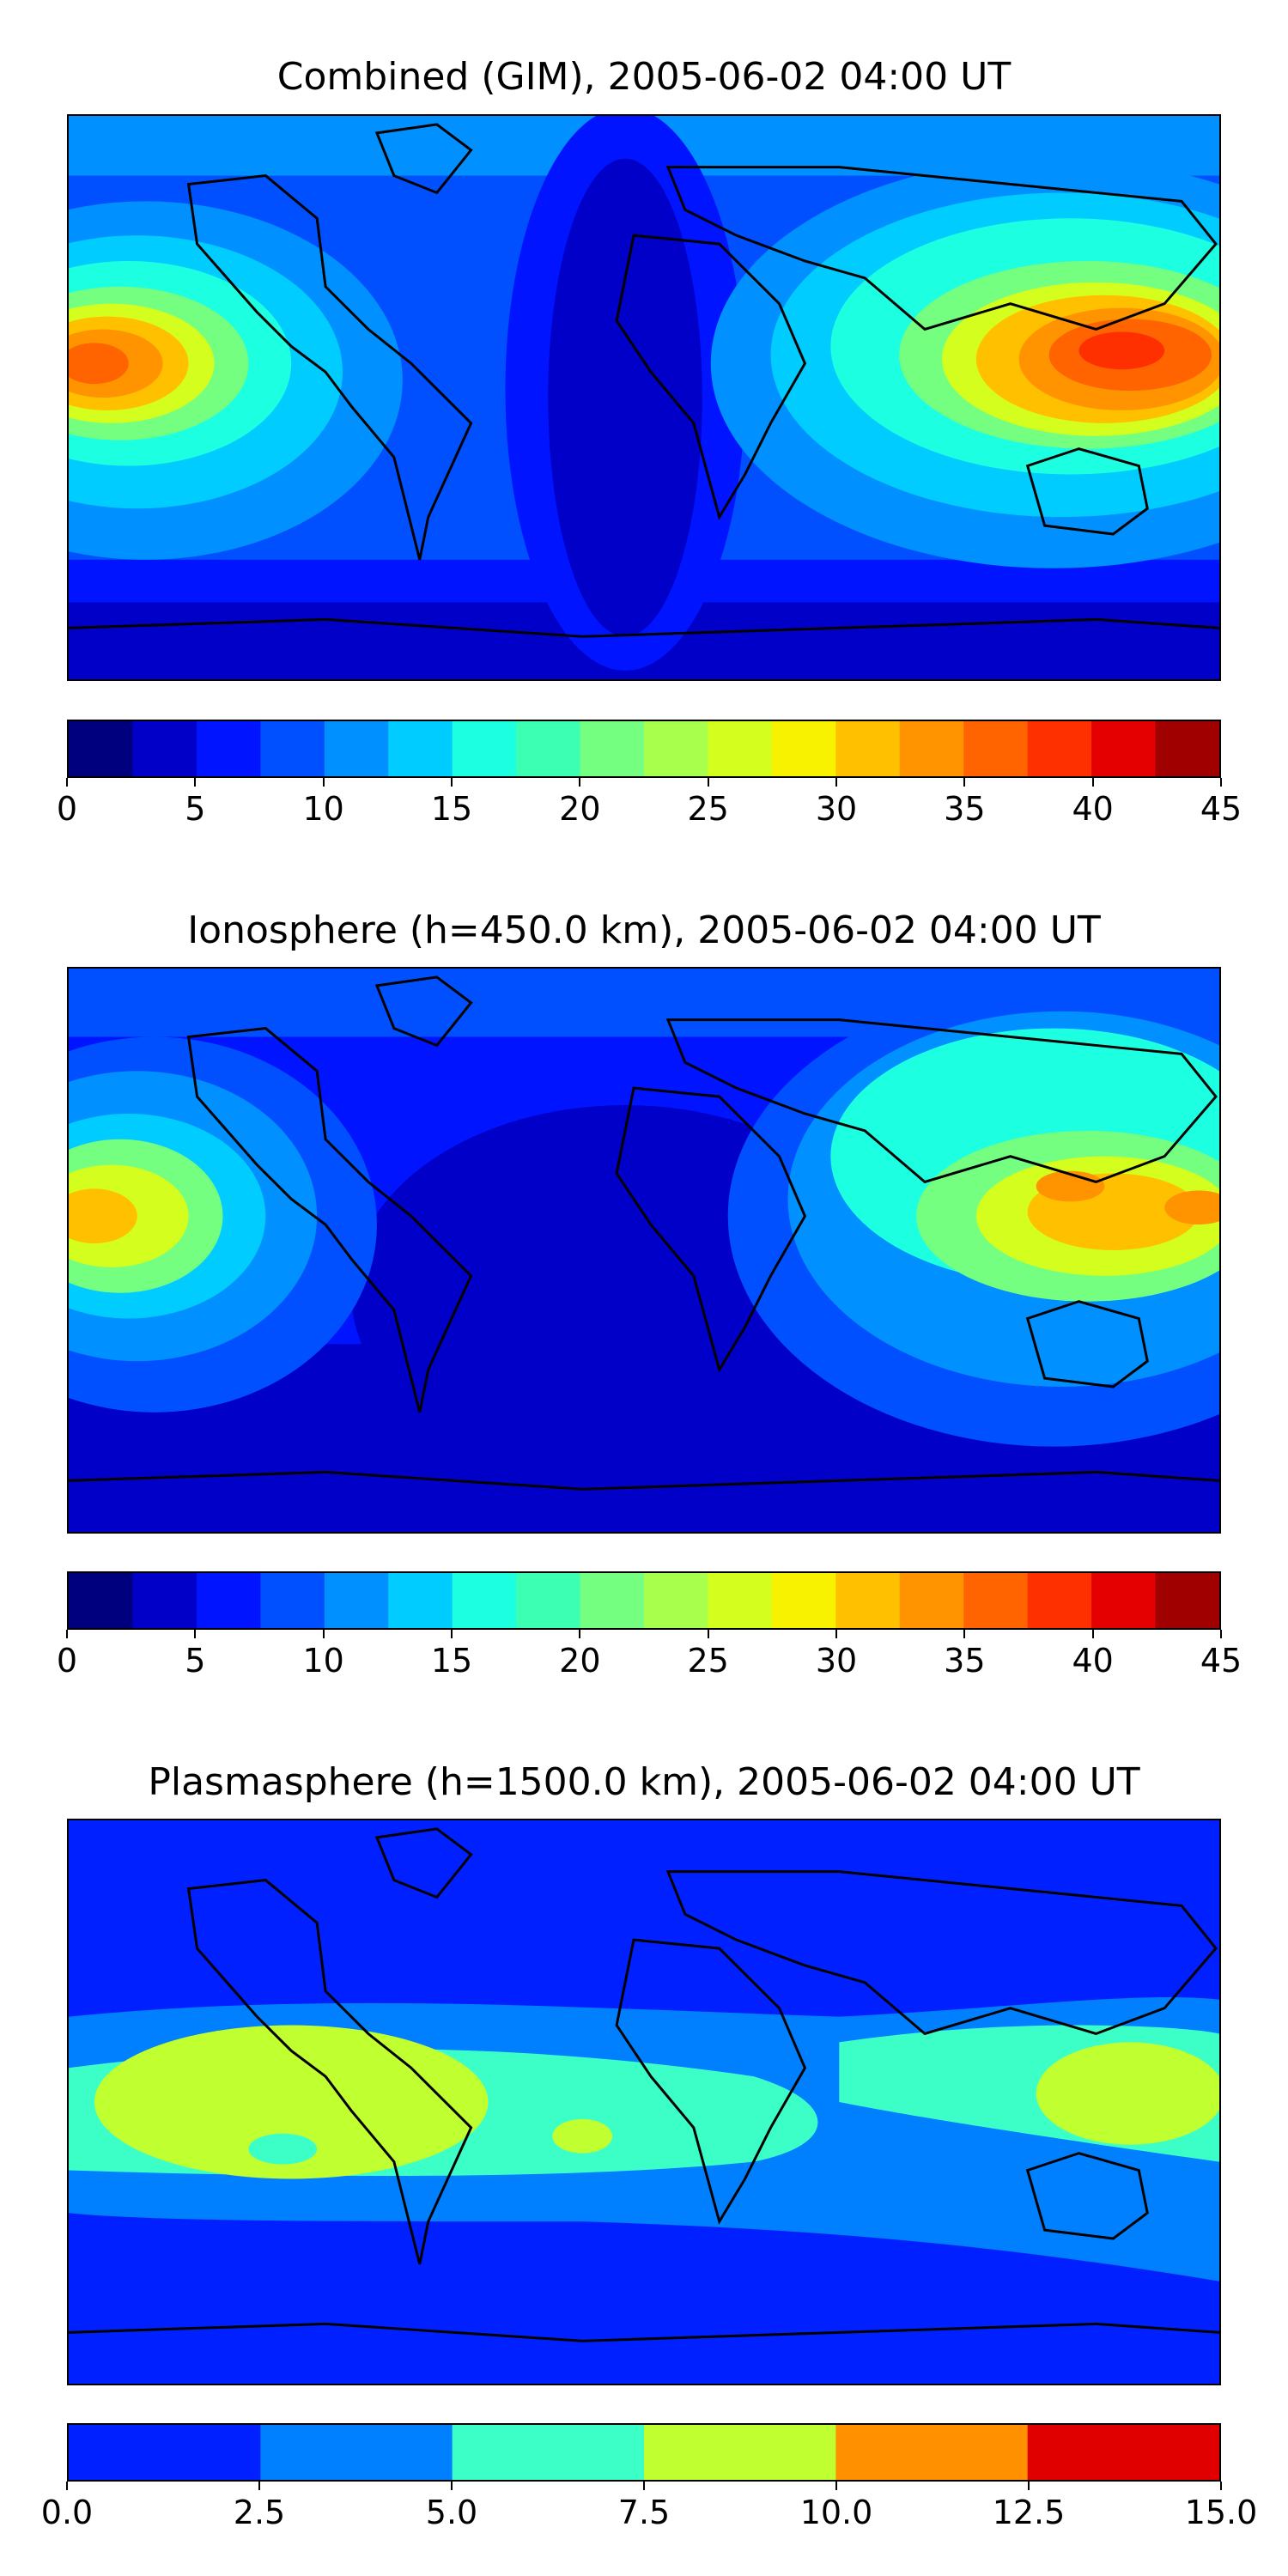 The width and height of the screenshot is (1288, 2576). I want to click on panel-2-colorbar-swatches, so click(644, 1601).